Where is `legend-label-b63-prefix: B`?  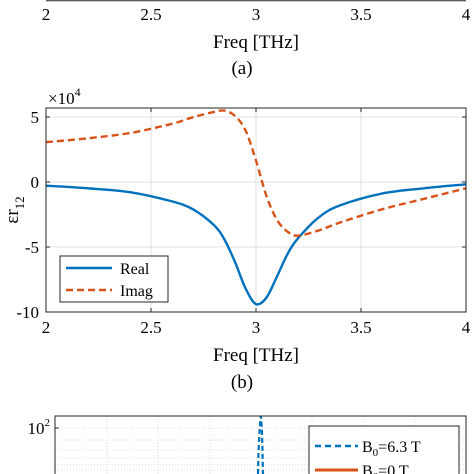
legend-label-b63-prefix: B is located at coordinates (367, 447).